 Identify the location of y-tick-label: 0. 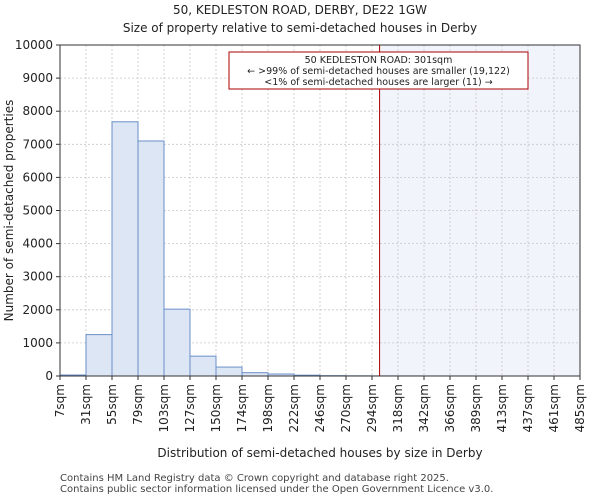
(49, 376).